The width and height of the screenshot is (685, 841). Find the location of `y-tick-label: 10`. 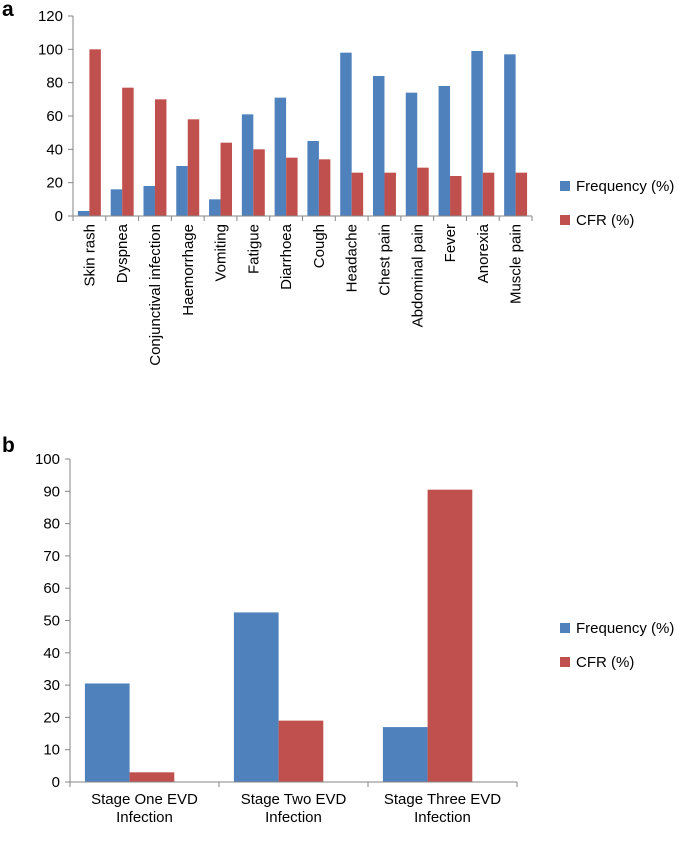

y-tick-label: 10 is located at coordinates (51, 750).